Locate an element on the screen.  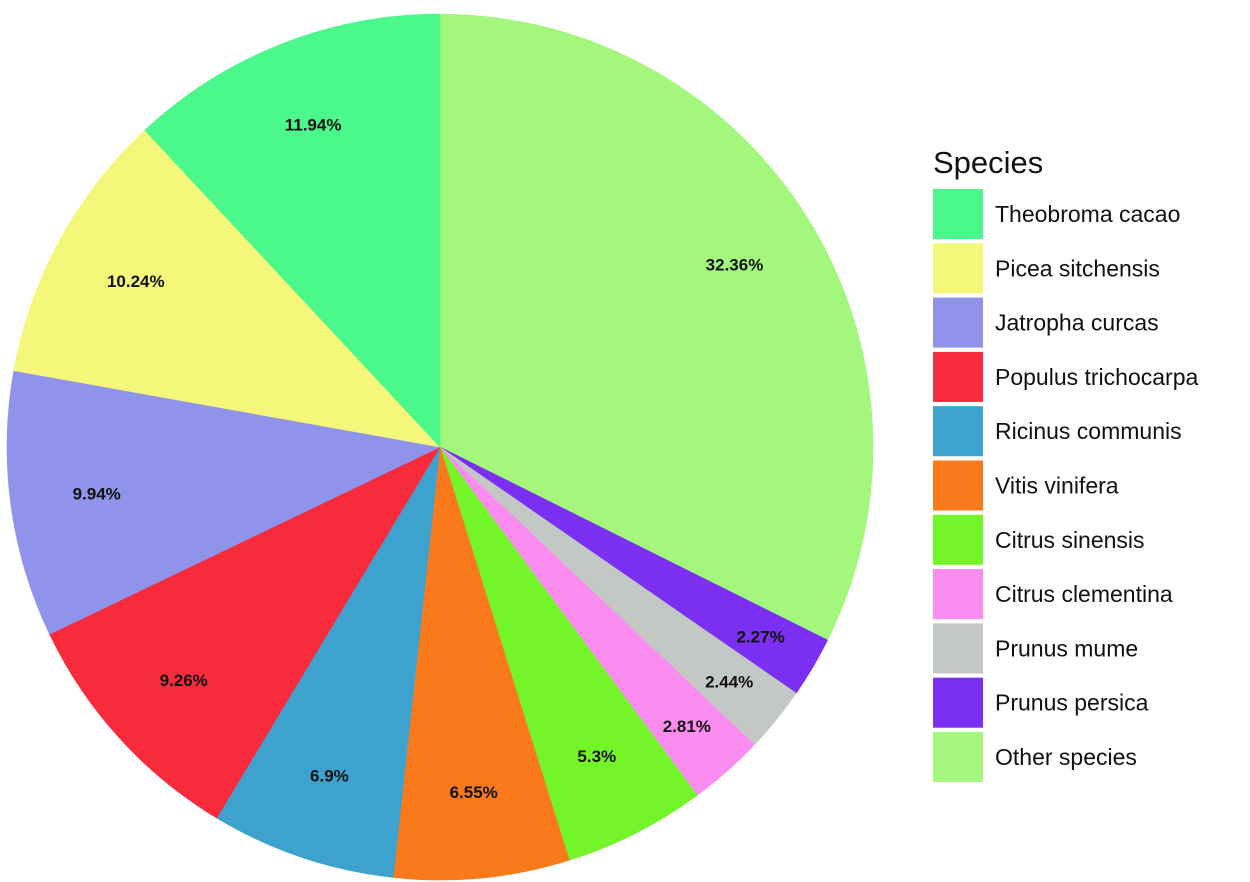
slice-label-populus-trichocarpa: 9.26% is located at coordinates (184, 680).